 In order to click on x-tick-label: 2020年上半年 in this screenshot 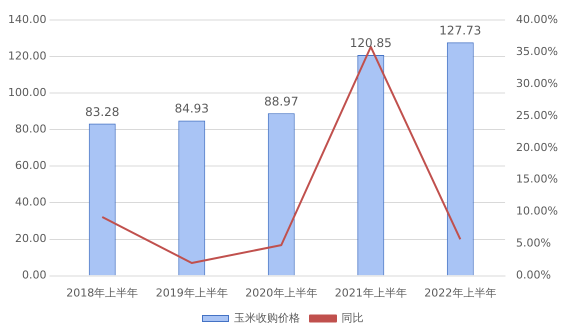, I will do `click(281, 293)`.